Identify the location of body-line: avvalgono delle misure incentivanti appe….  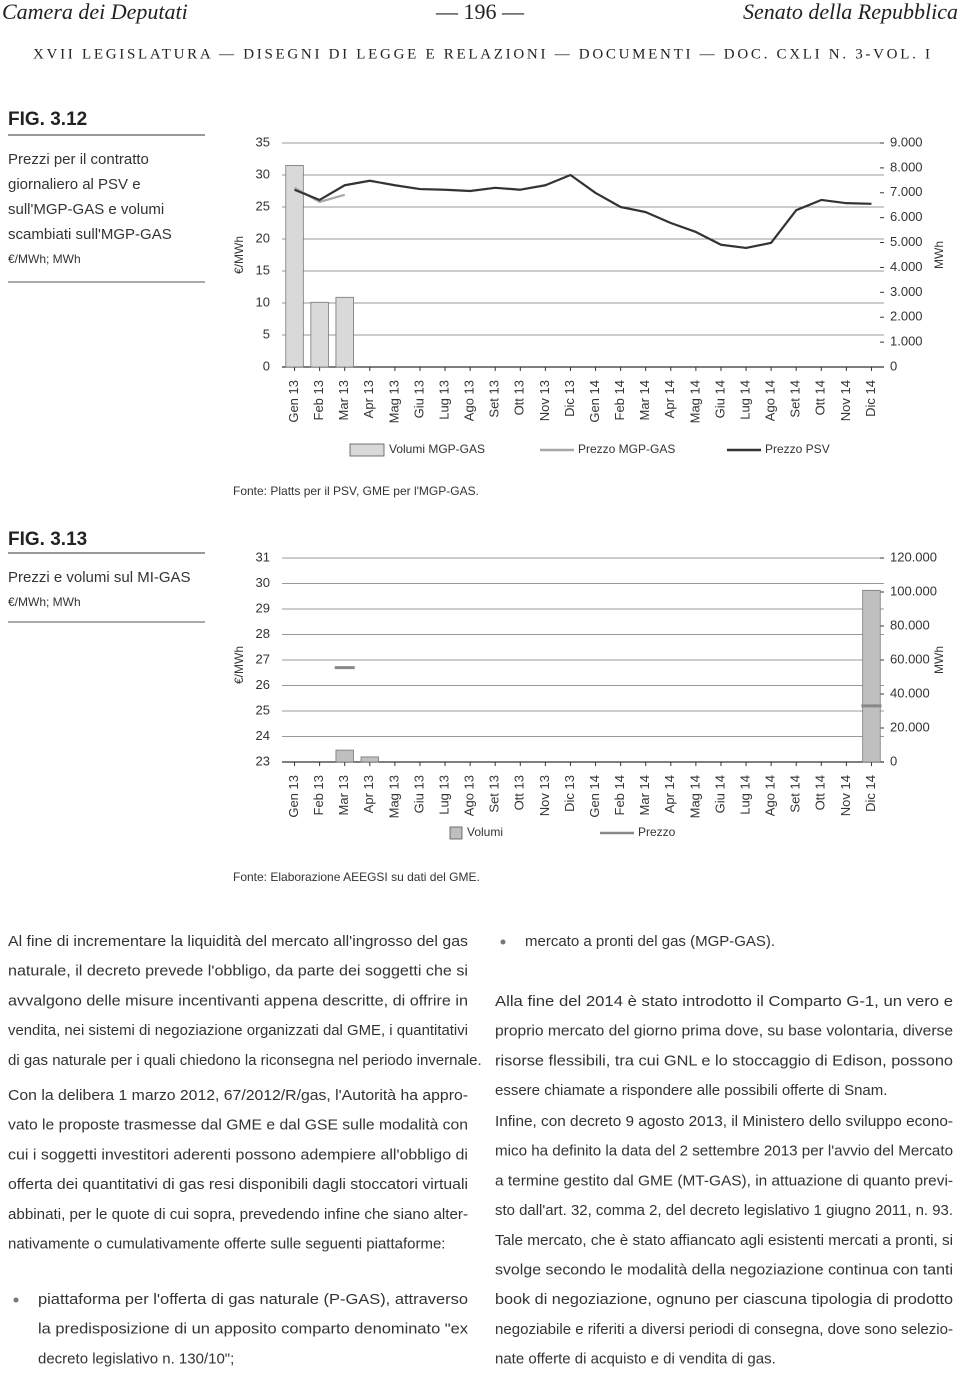
(238, 1000).